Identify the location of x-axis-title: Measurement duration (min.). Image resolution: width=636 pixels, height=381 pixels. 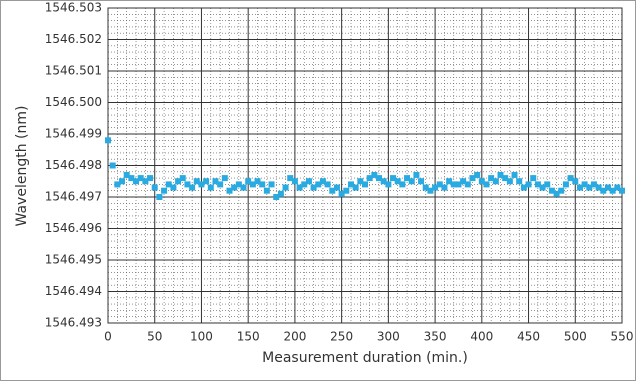
(365, 358).